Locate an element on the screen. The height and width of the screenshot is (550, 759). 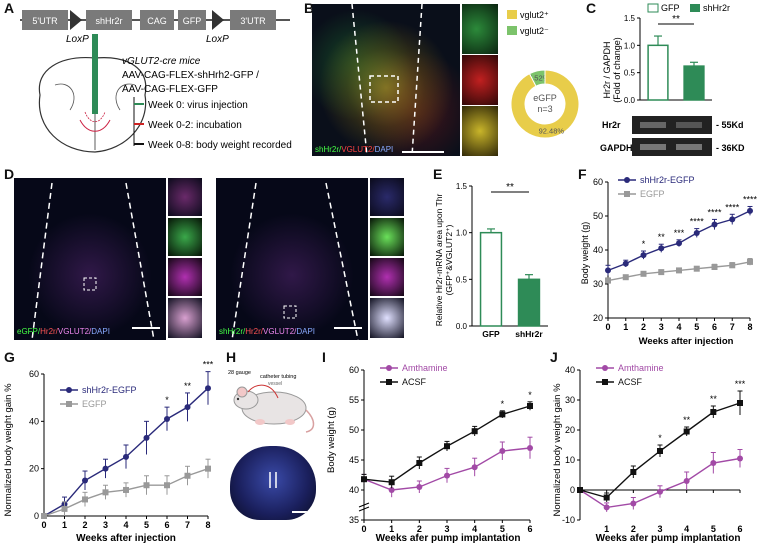
y-tick-label: 0.5 is located at coordinates (630, 73).